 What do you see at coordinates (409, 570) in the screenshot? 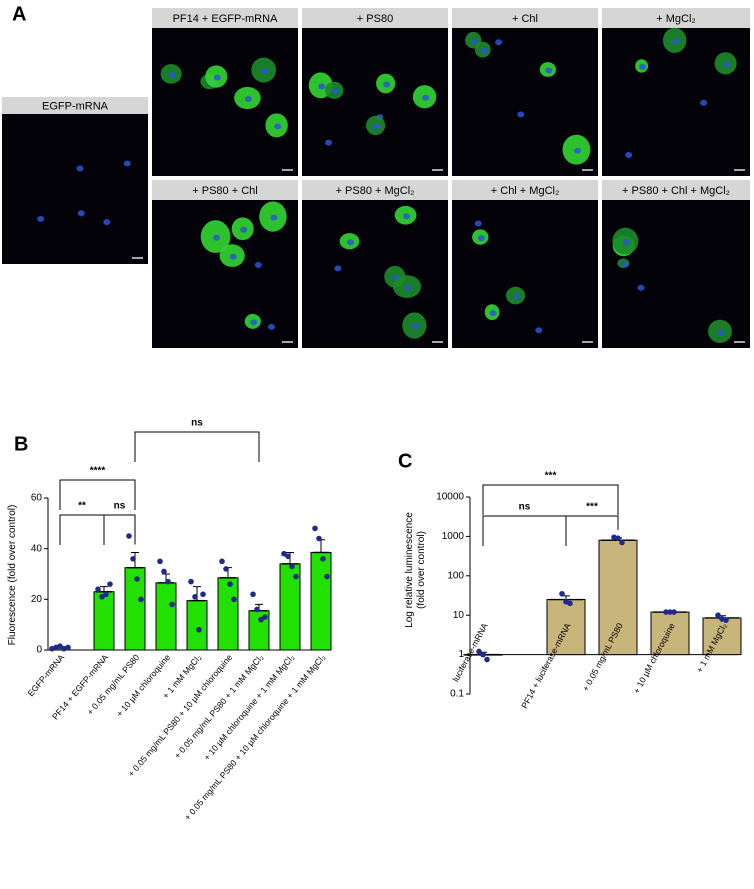
I see `y-axis-label-line: Log relative luminescence` at bounding box center [409, 570].